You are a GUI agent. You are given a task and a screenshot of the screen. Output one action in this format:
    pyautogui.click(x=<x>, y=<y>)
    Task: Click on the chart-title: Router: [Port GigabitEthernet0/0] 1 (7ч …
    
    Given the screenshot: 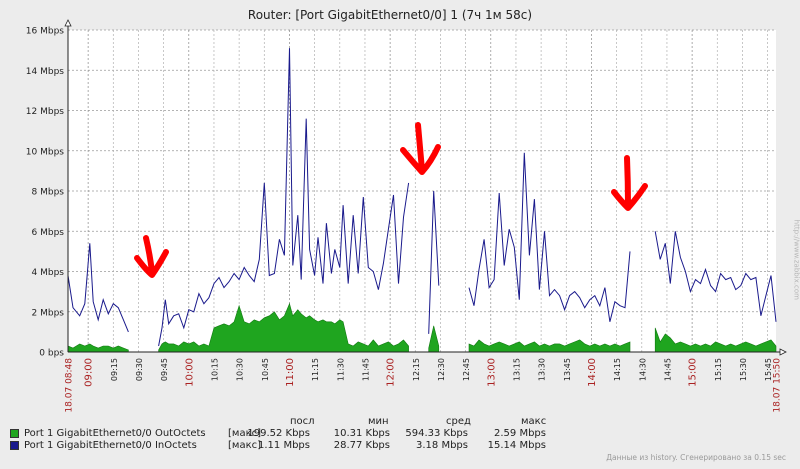 What is the action you would take?
    pyautogui.click(x=390, y=15)
    